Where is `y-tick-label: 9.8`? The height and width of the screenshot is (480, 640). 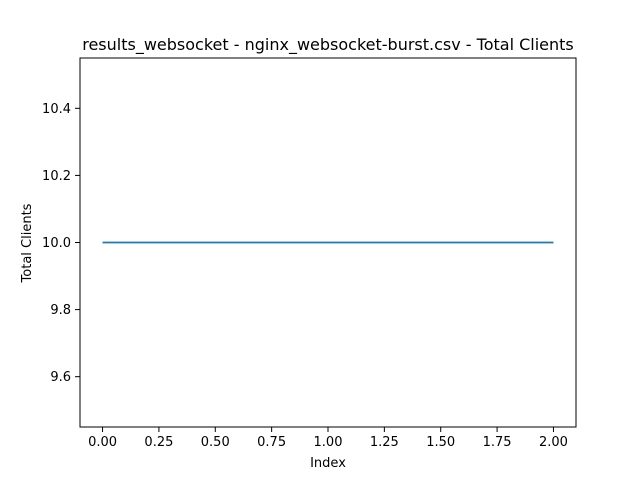
y-tick-label: 9.8 is located at coordinates (60, 310).